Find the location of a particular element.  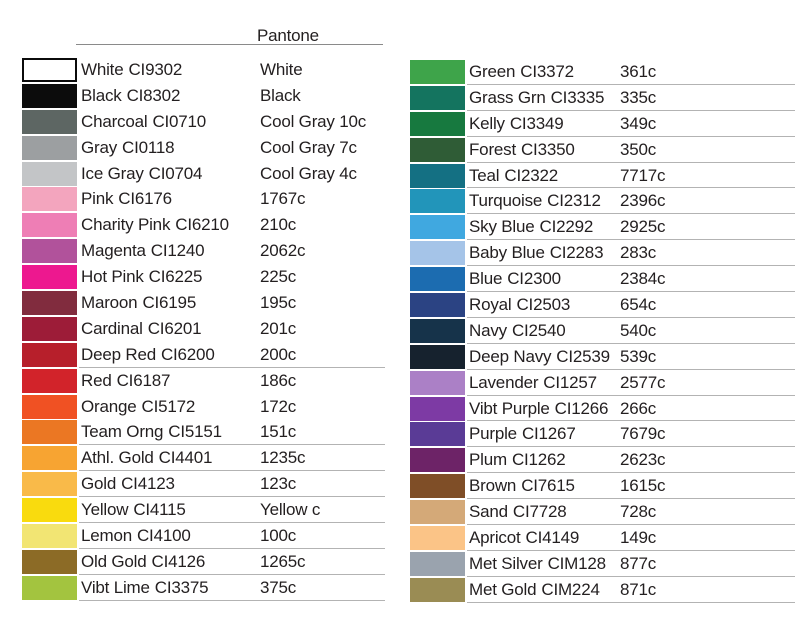

pantone-value: Cool Gray 10c is located at coordinates (313, 121).